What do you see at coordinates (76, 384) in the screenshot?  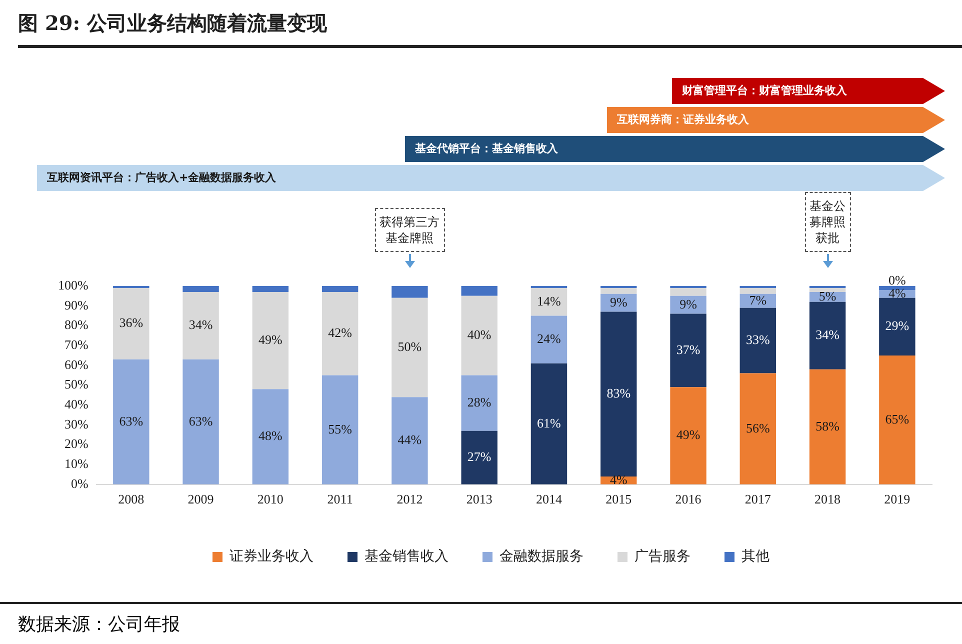 I see `y-tick-label: 50%` at bounding box center [76, 384].